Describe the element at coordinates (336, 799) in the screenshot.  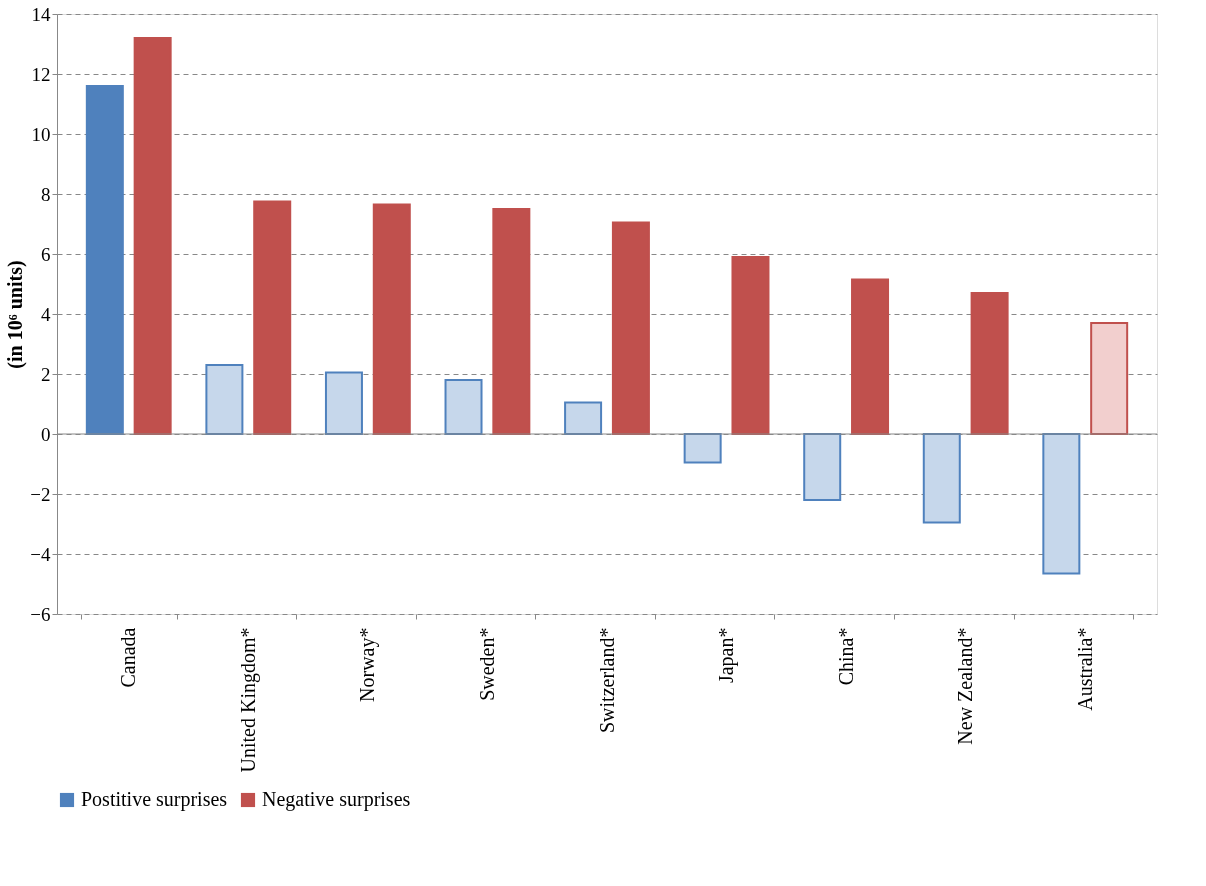
I see `legend-label: Negative surprises` at that location.